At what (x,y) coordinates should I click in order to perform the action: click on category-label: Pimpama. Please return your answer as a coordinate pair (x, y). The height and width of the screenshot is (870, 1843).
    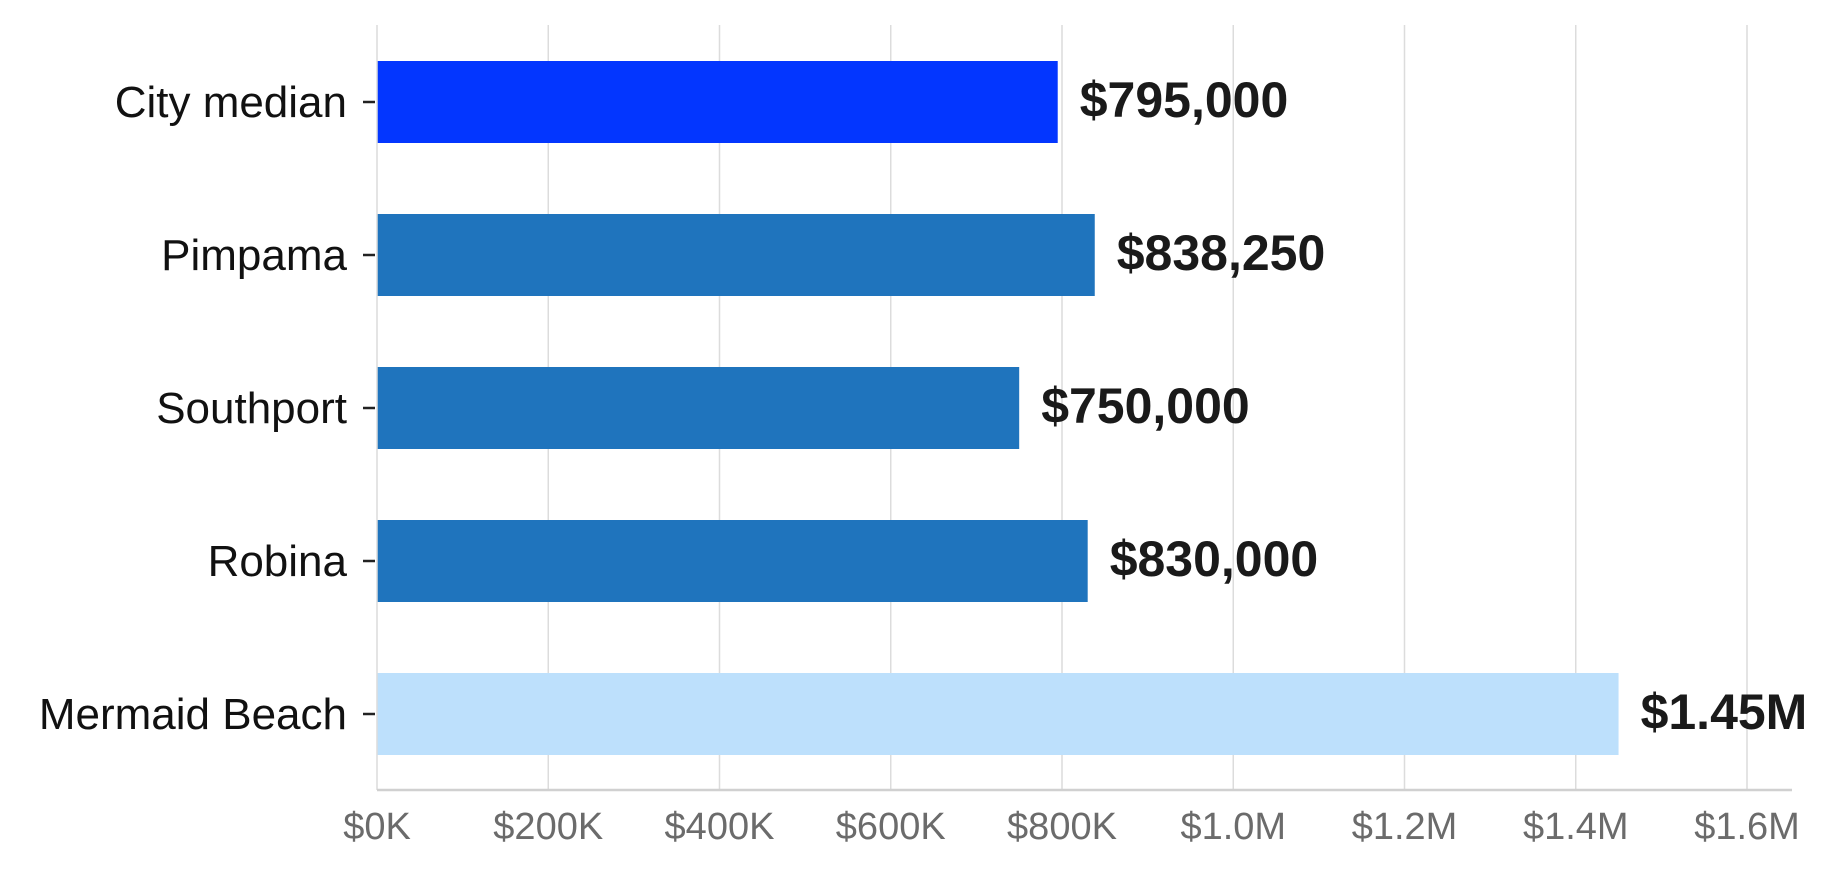
    Looking at the image, I should click on (254, 255).